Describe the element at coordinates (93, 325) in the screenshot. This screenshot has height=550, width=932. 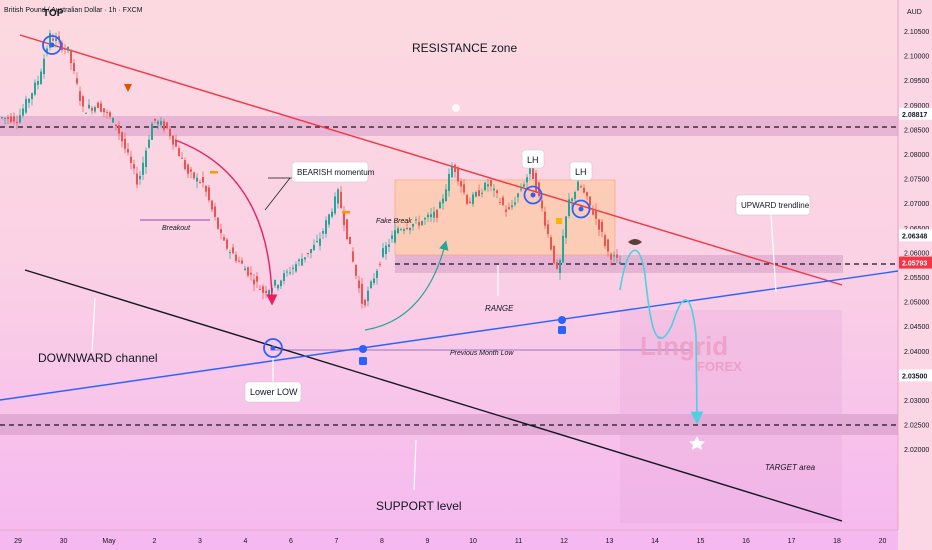
I see `downward-pointer` at that location.